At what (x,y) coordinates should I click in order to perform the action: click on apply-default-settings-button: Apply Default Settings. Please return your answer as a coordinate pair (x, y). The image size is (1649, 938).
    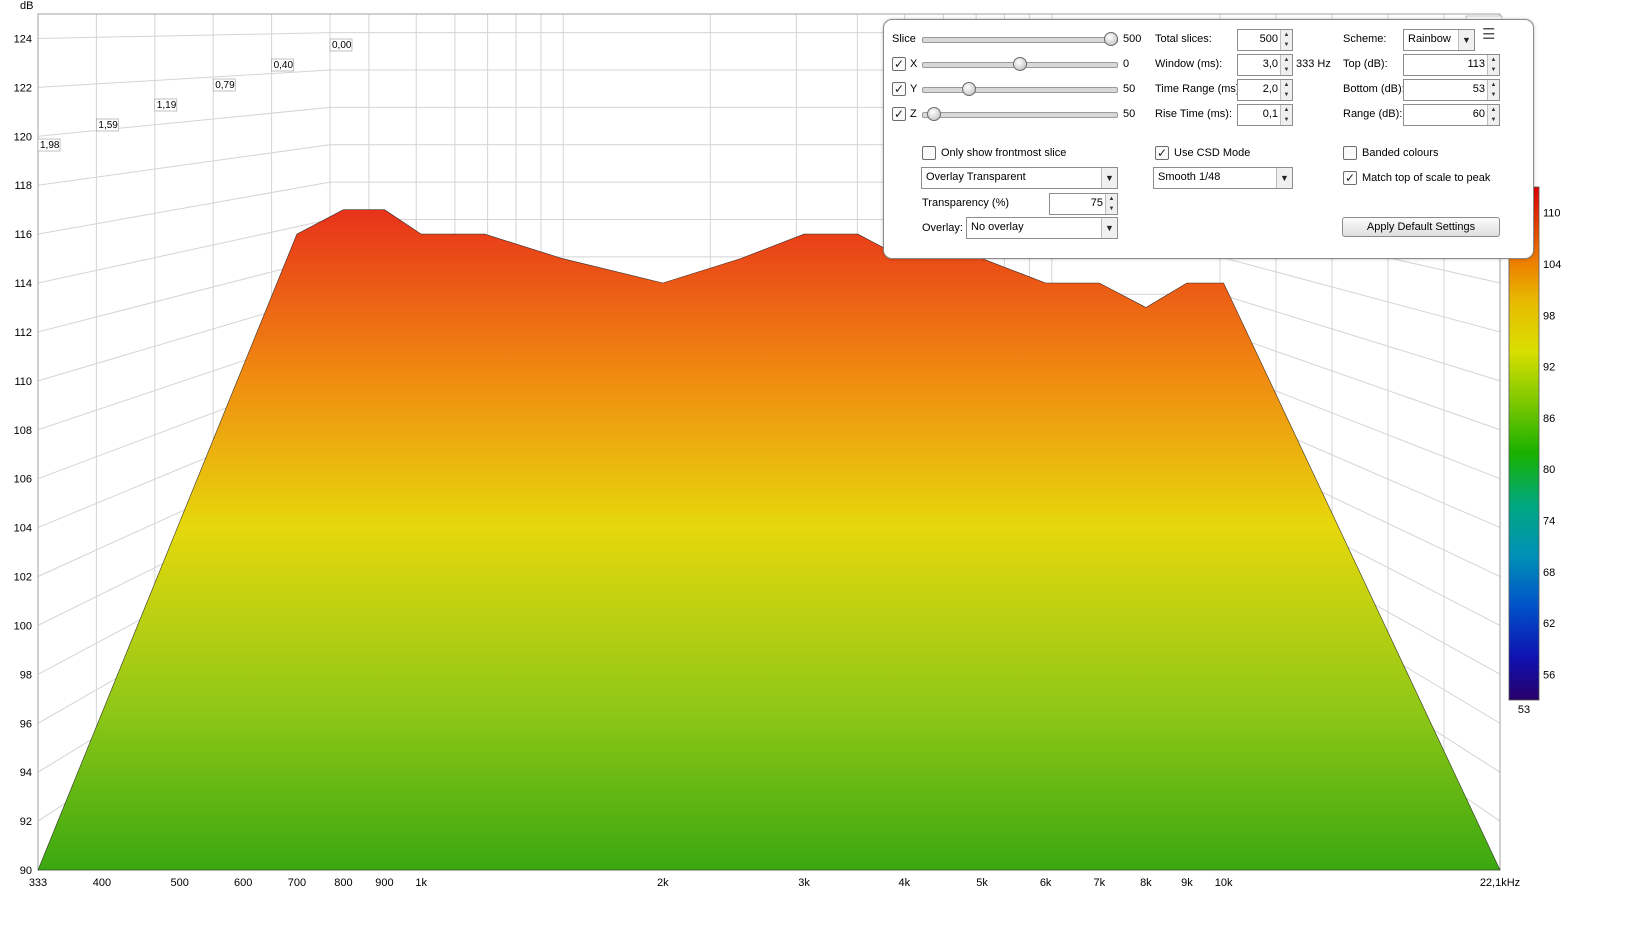
    Looking at the image, I should click on (1421, 227).